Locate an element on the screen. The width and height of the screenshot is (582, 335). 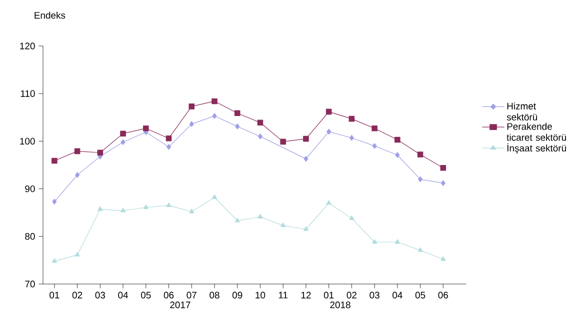
x-tick-label: 07 is located at coordinates (191, 295).